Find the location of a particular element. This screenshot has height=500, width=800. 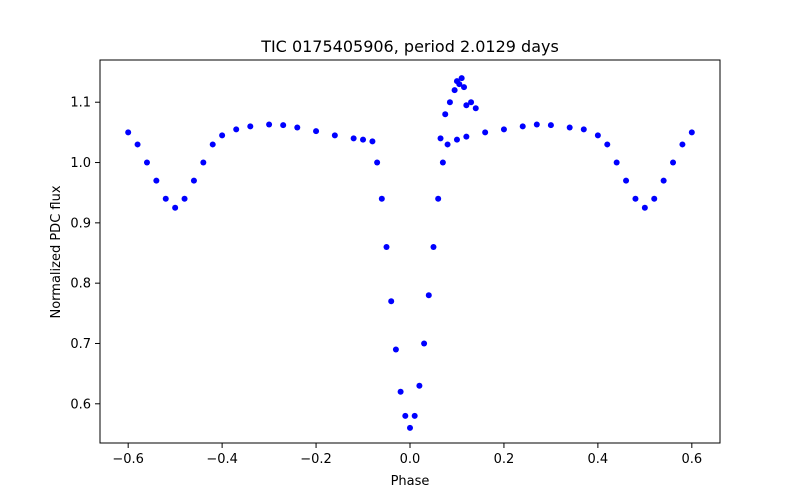

y-tick-label: 0.7 is located at coordinates (80, 344).